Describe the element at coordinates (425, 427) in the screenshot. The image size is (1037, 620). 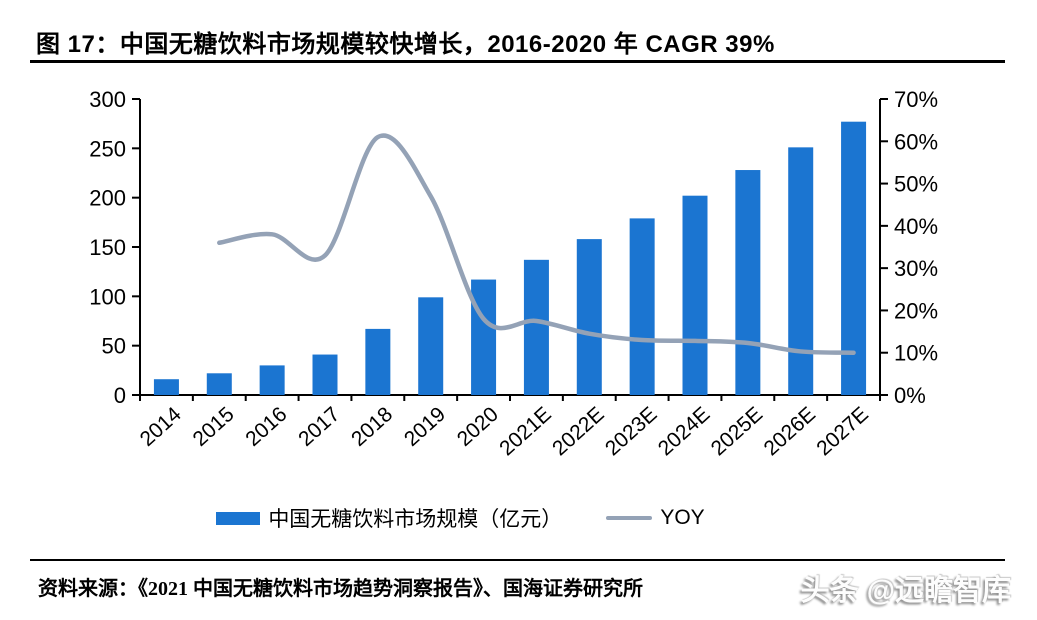
I see `x-label-2019: 2019` at that location.